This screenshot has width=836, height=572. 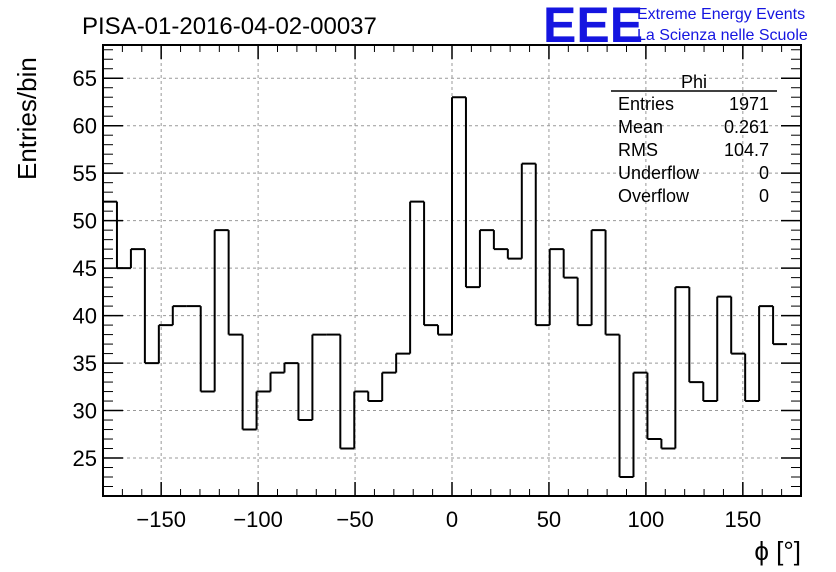 I want to click on x-tick-label: 100, so click(x=646, y=519).